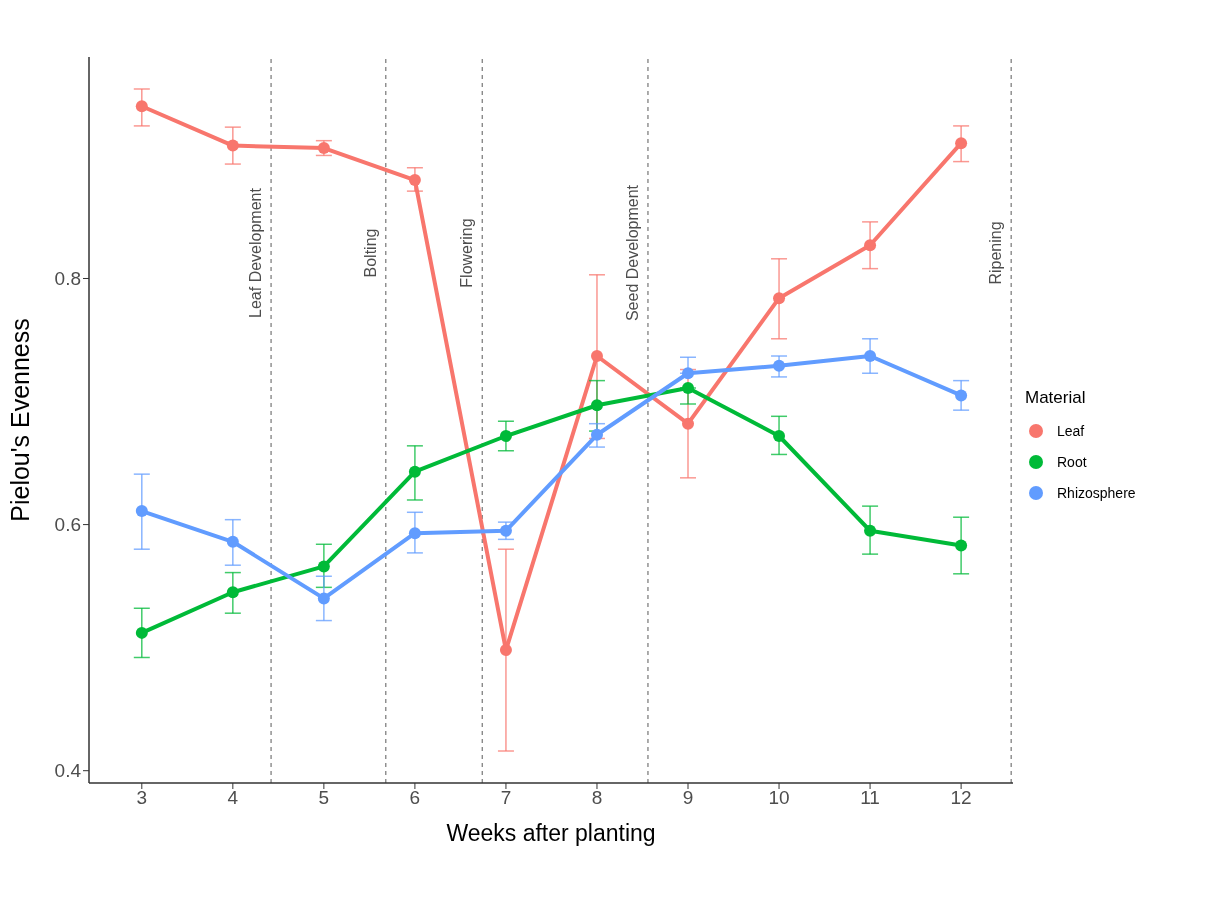  Describe the element at coordinates (324, 798) in the screenshot. I see `x-tick-label: 5` at that location.